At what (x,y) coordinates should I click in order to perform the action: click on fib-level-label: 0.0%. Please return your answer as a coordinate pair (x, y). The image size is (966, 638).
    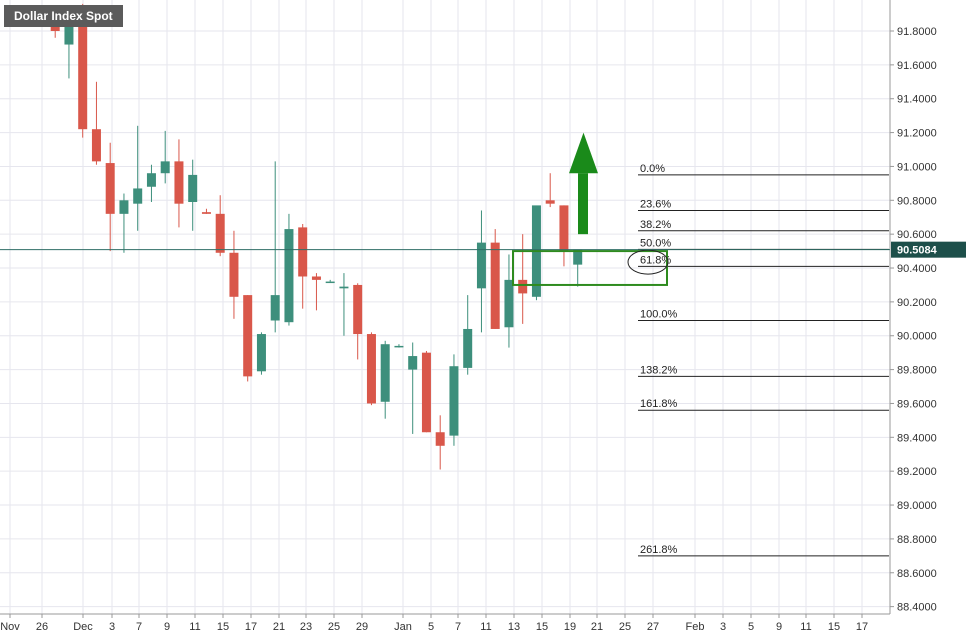
    Looking at the image, I should click on (652, 169).